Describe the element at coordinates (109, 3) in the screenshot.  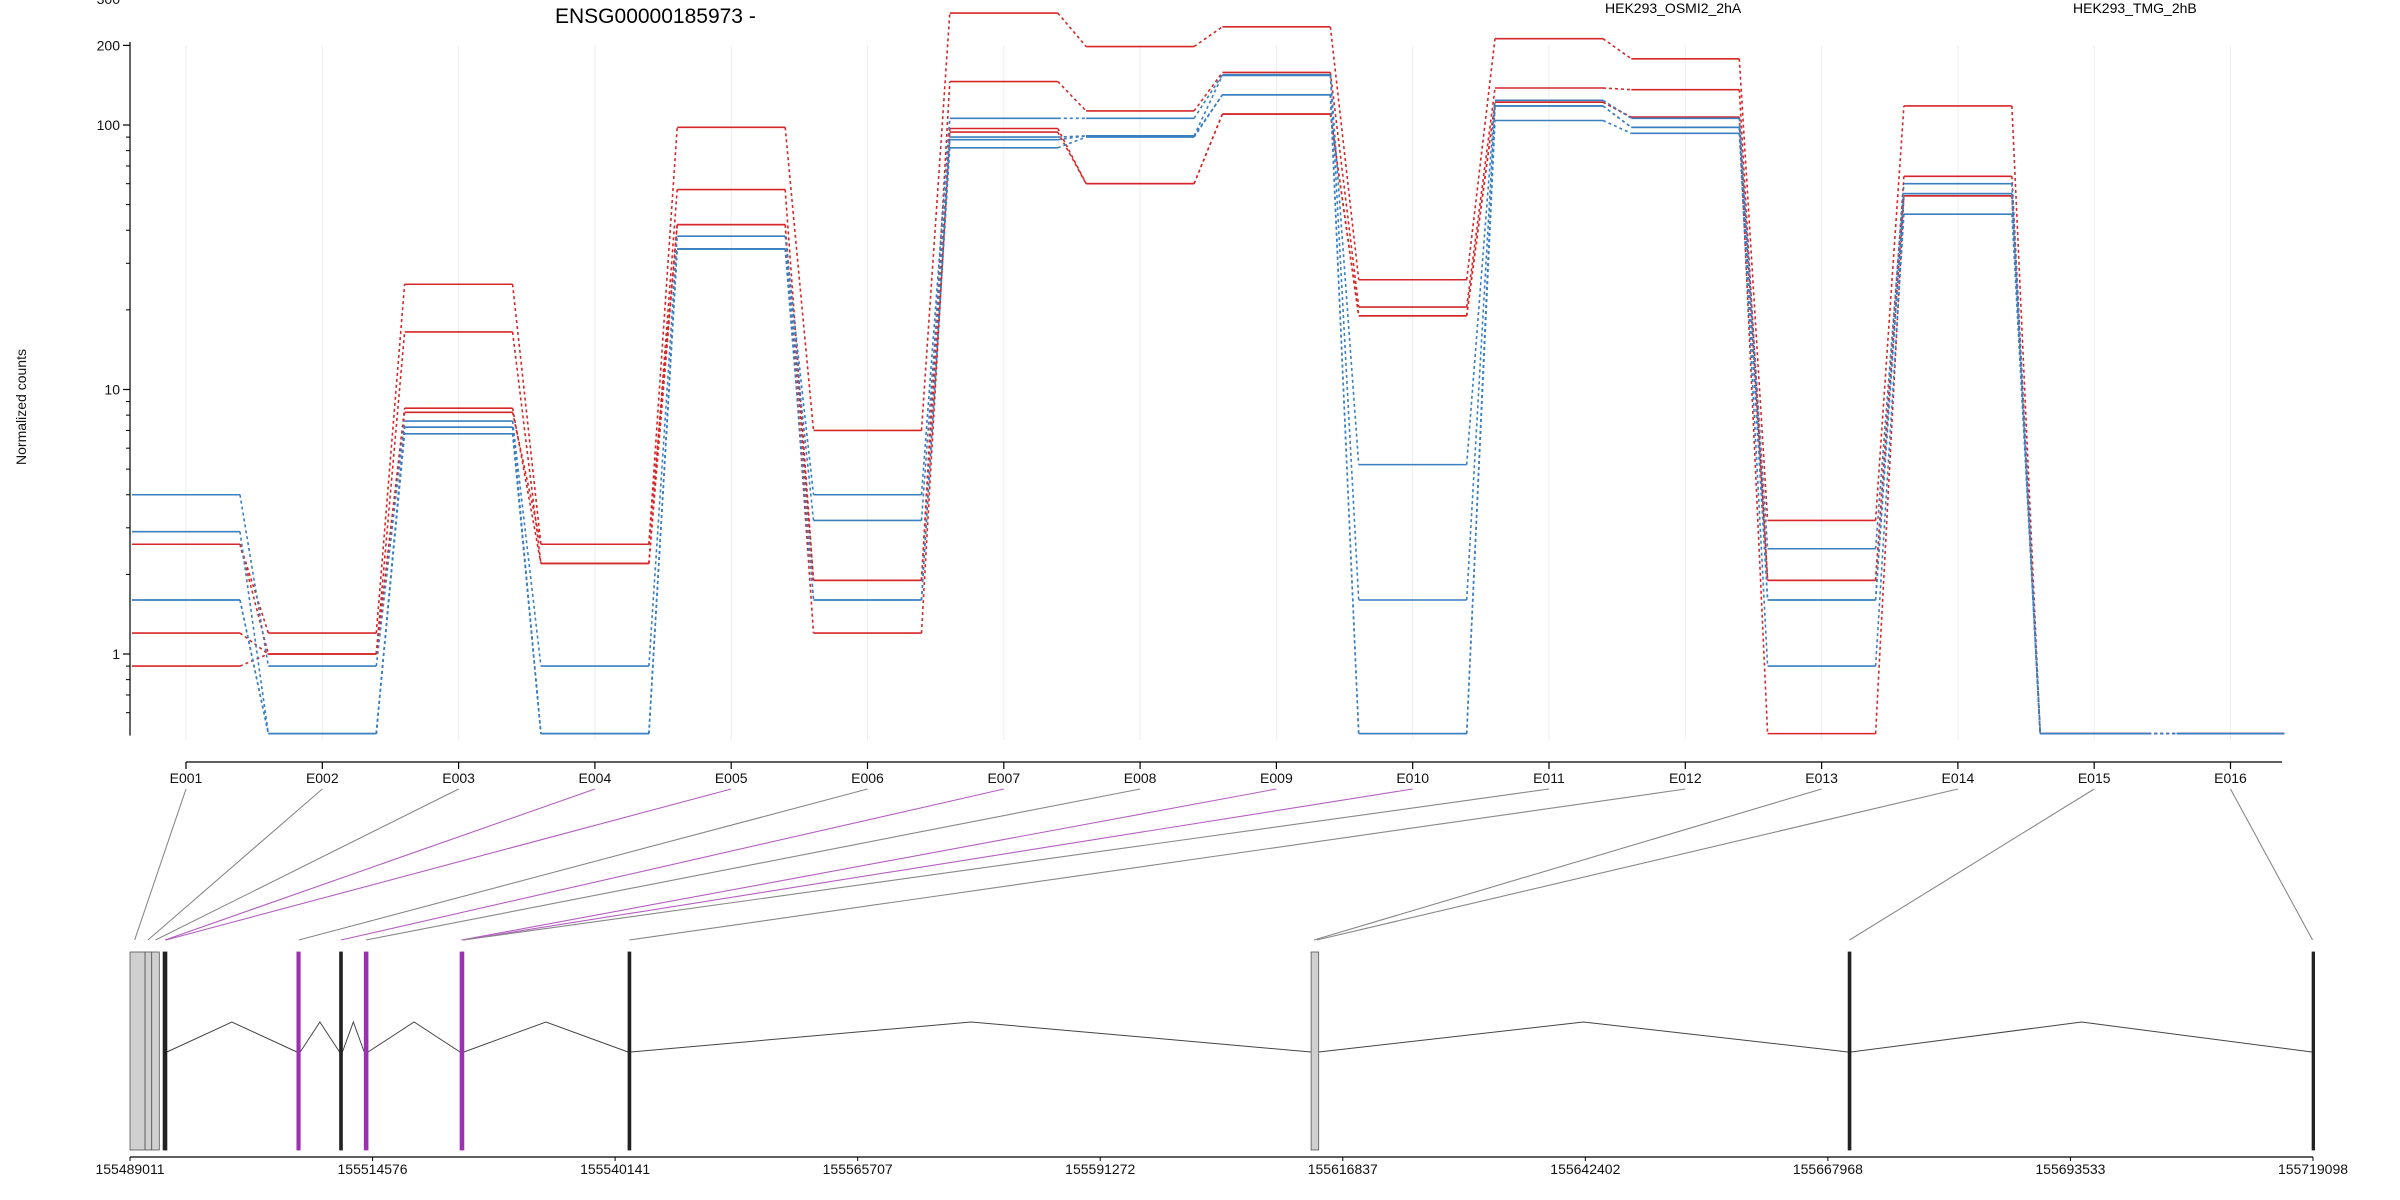
I see `y-tick-label: 300` at that location.